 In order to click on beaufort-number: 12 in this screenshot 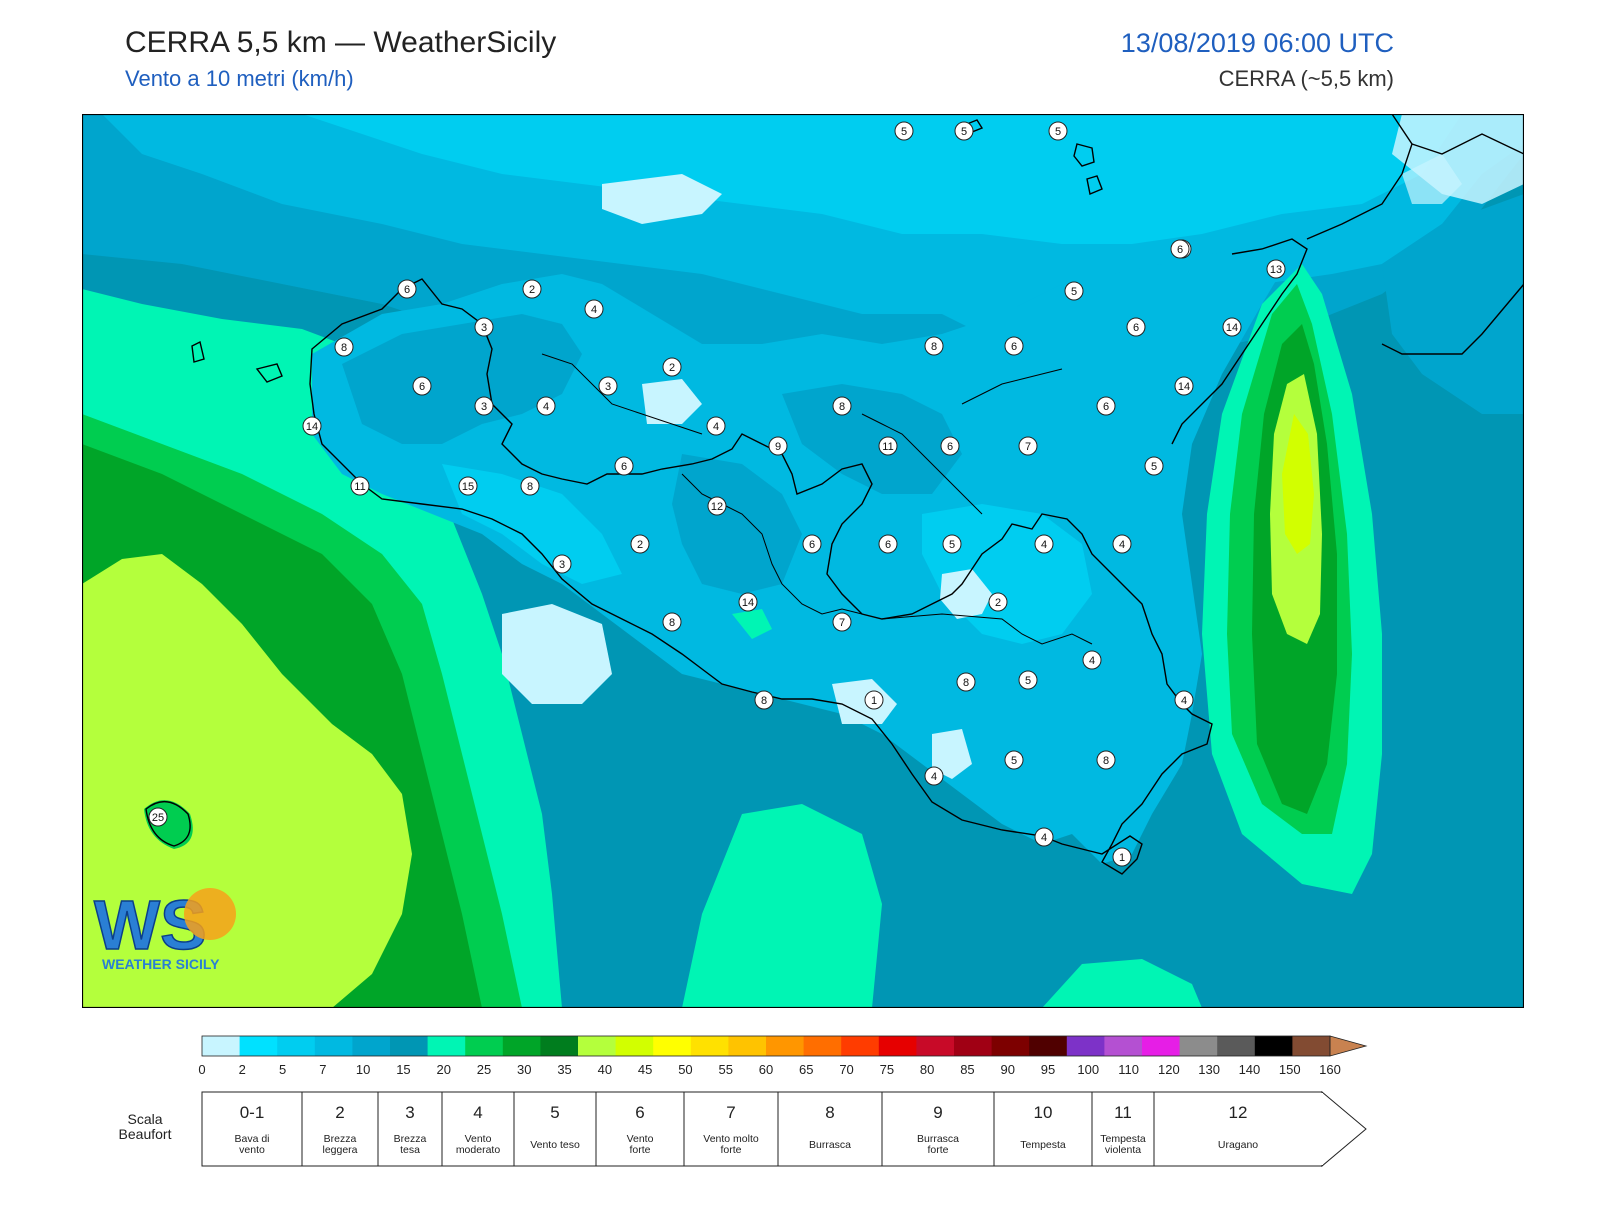, I will do `click(1238, 1112)`.